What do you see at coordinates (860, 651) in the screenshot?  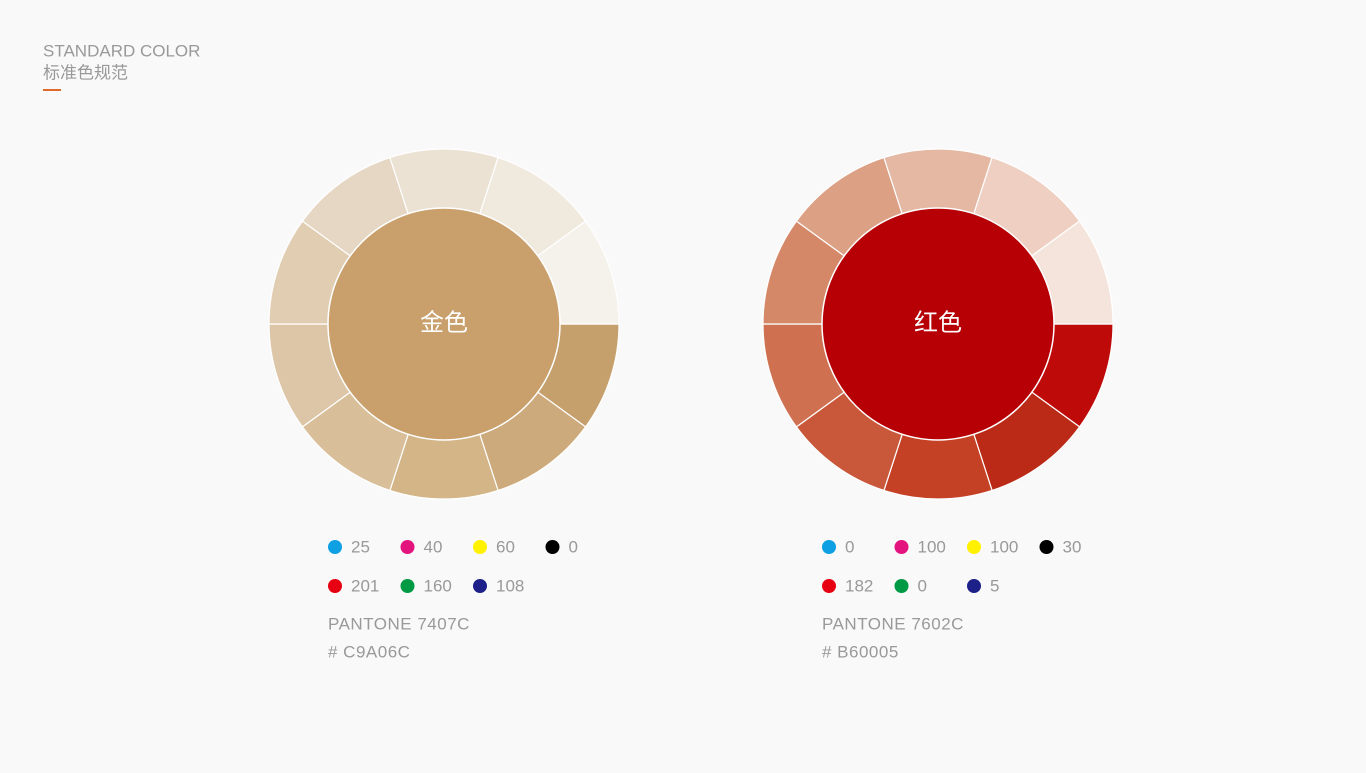 I see `hex: # B60005` at bounding box center [860, 651].